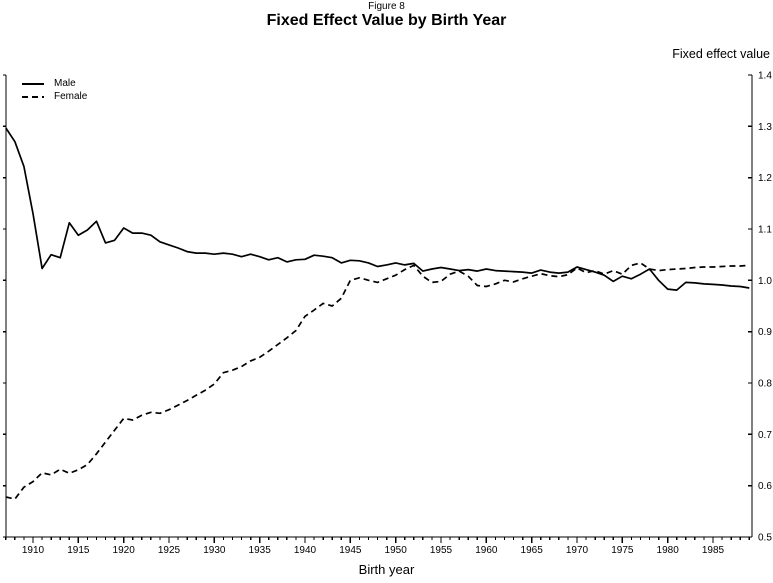  Describe the element at coordinates (65, 83) in the screenshot. I see `legend-label-male: Male` at that location.